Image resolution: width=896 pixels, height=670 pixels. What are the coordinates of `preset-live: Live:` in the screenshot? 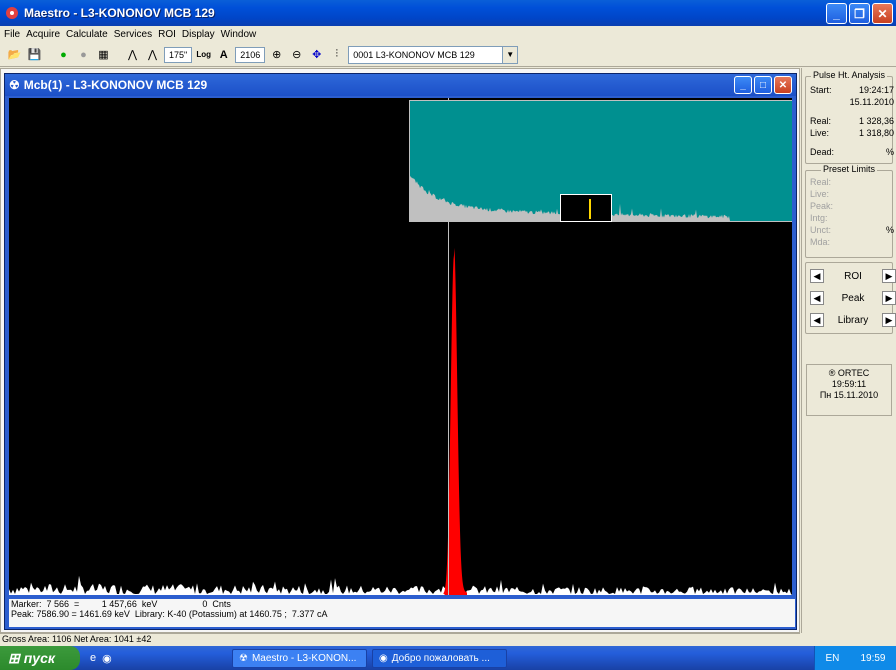 It's located at (820, 194).